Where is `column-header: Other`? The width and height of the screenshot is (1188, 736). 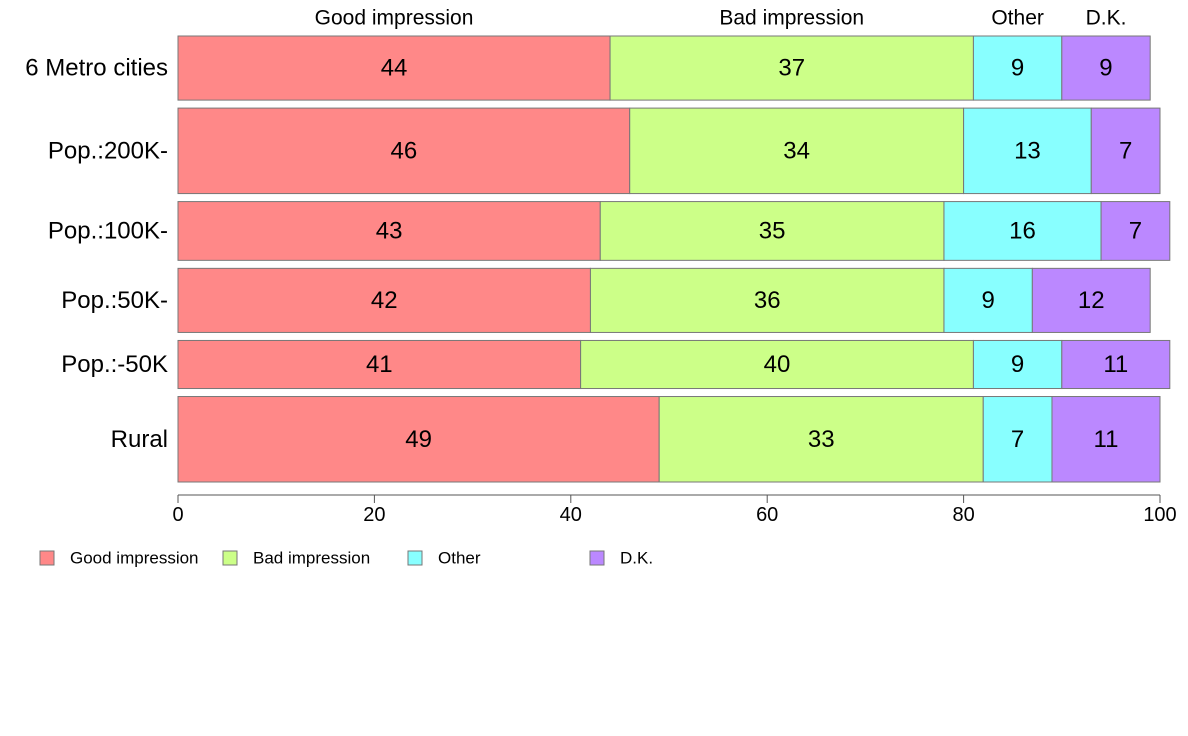
column-header: Other is located at coordinates (1017, 18).